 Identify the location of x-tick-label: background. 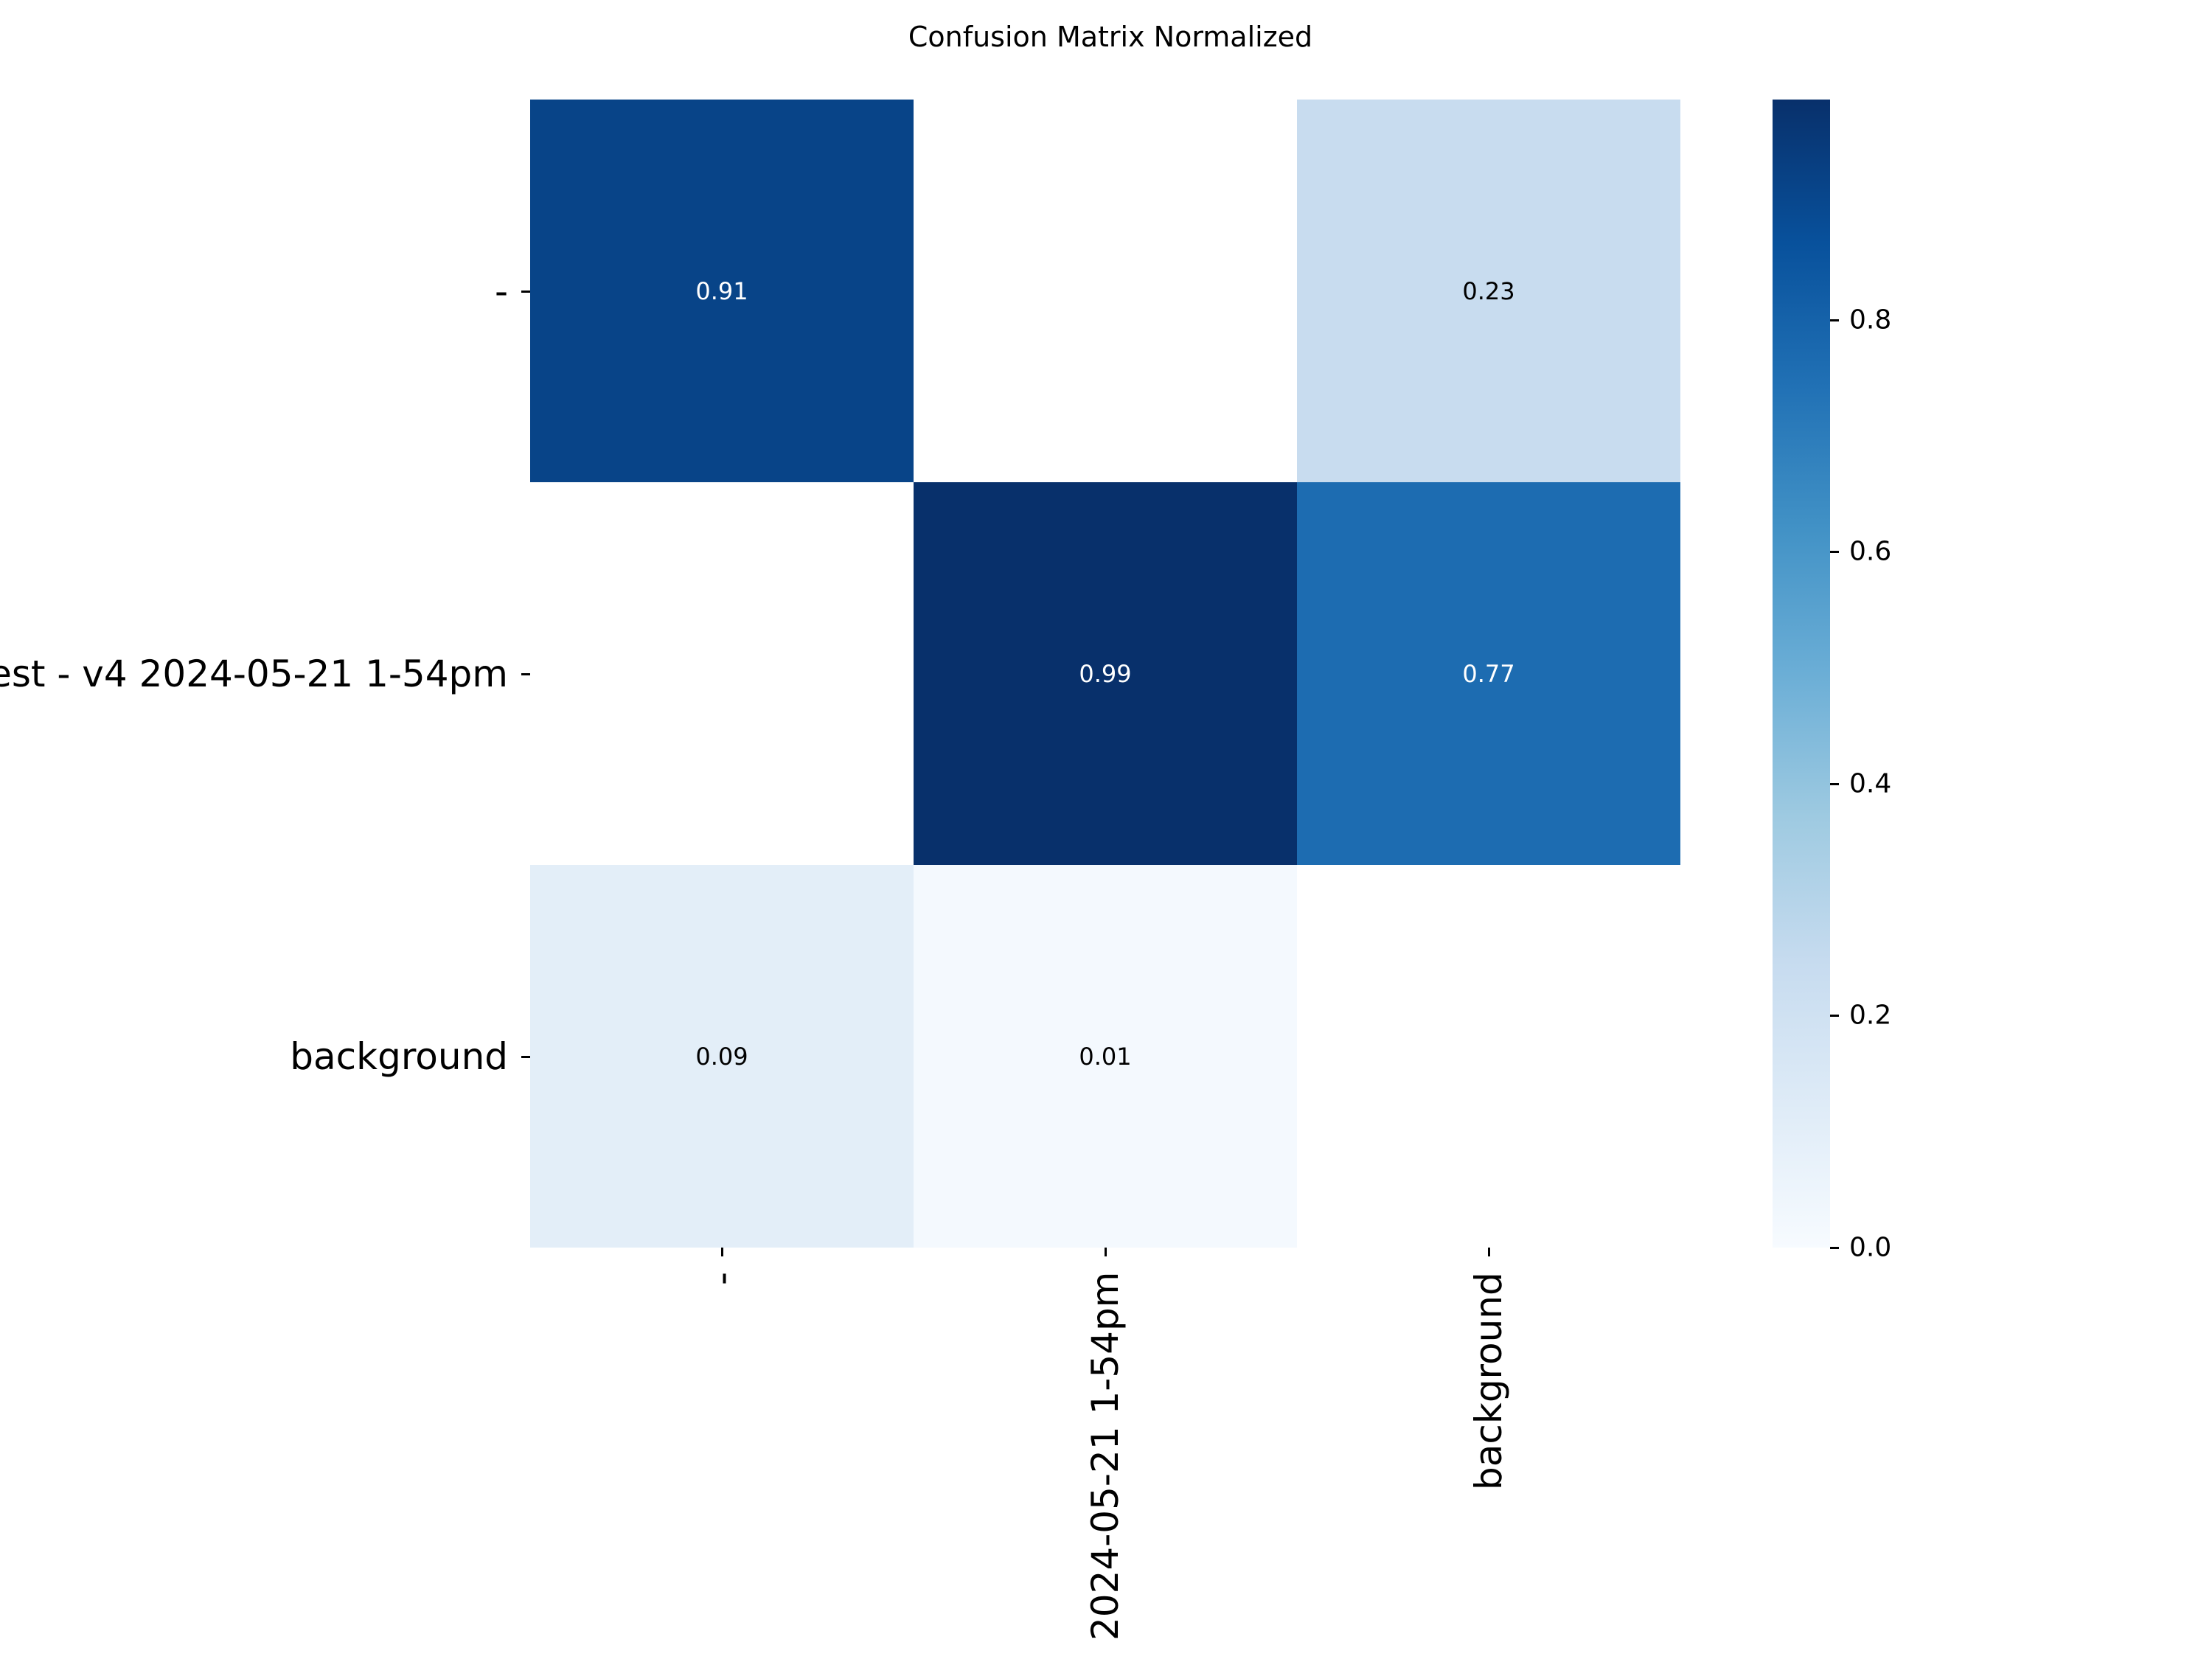
(1488, 1381).